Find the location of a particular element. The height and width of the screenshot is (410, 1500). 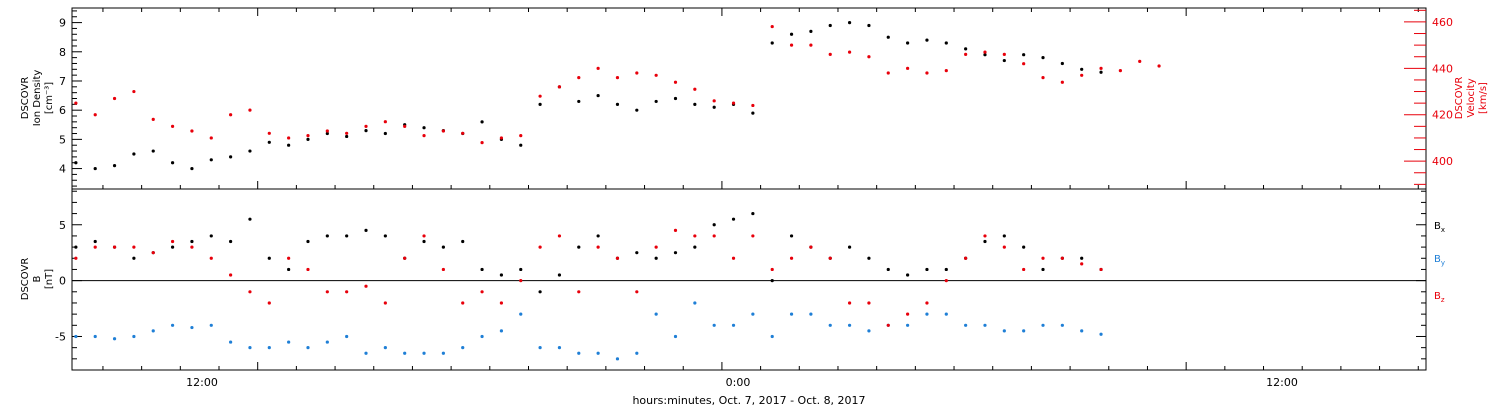

velocity-tick-label: 460 is located at coordinates (1442, 22).